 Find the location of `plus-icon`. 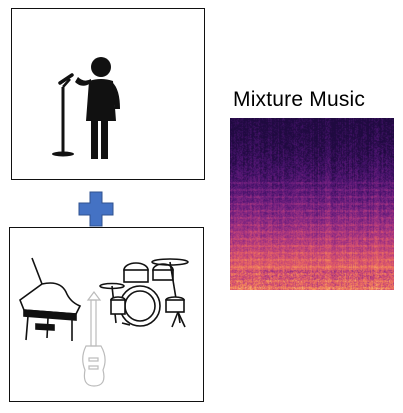

plus-icon is located at coordinates (96, 209).